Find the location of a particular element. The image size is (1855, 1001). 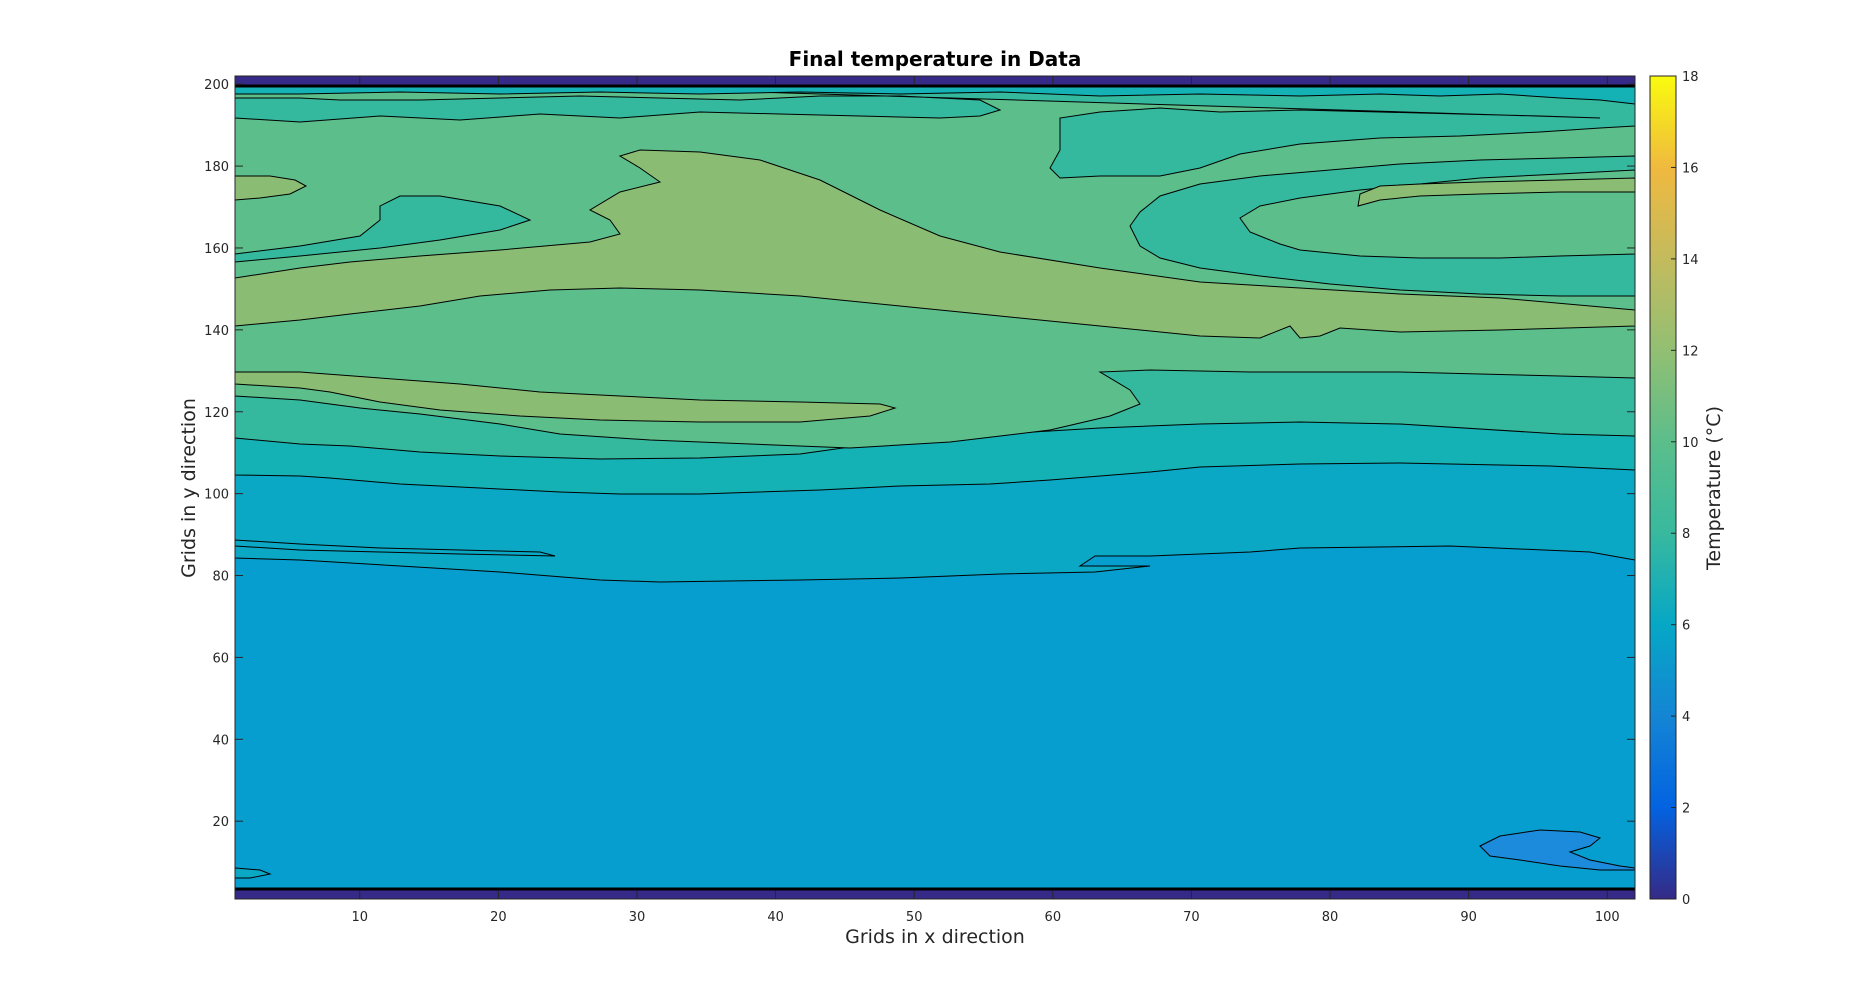

y-tick-label: 160 is located at coordinates (216, 249).